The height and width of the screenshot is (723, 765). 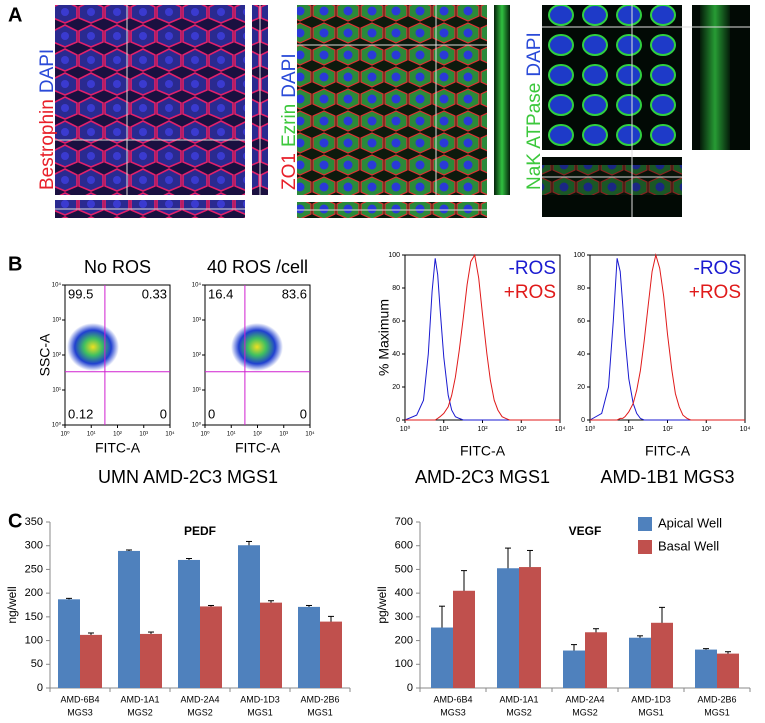 I want to click on caption: AMD-2C3 MGS1, so click(x=482, y=477).